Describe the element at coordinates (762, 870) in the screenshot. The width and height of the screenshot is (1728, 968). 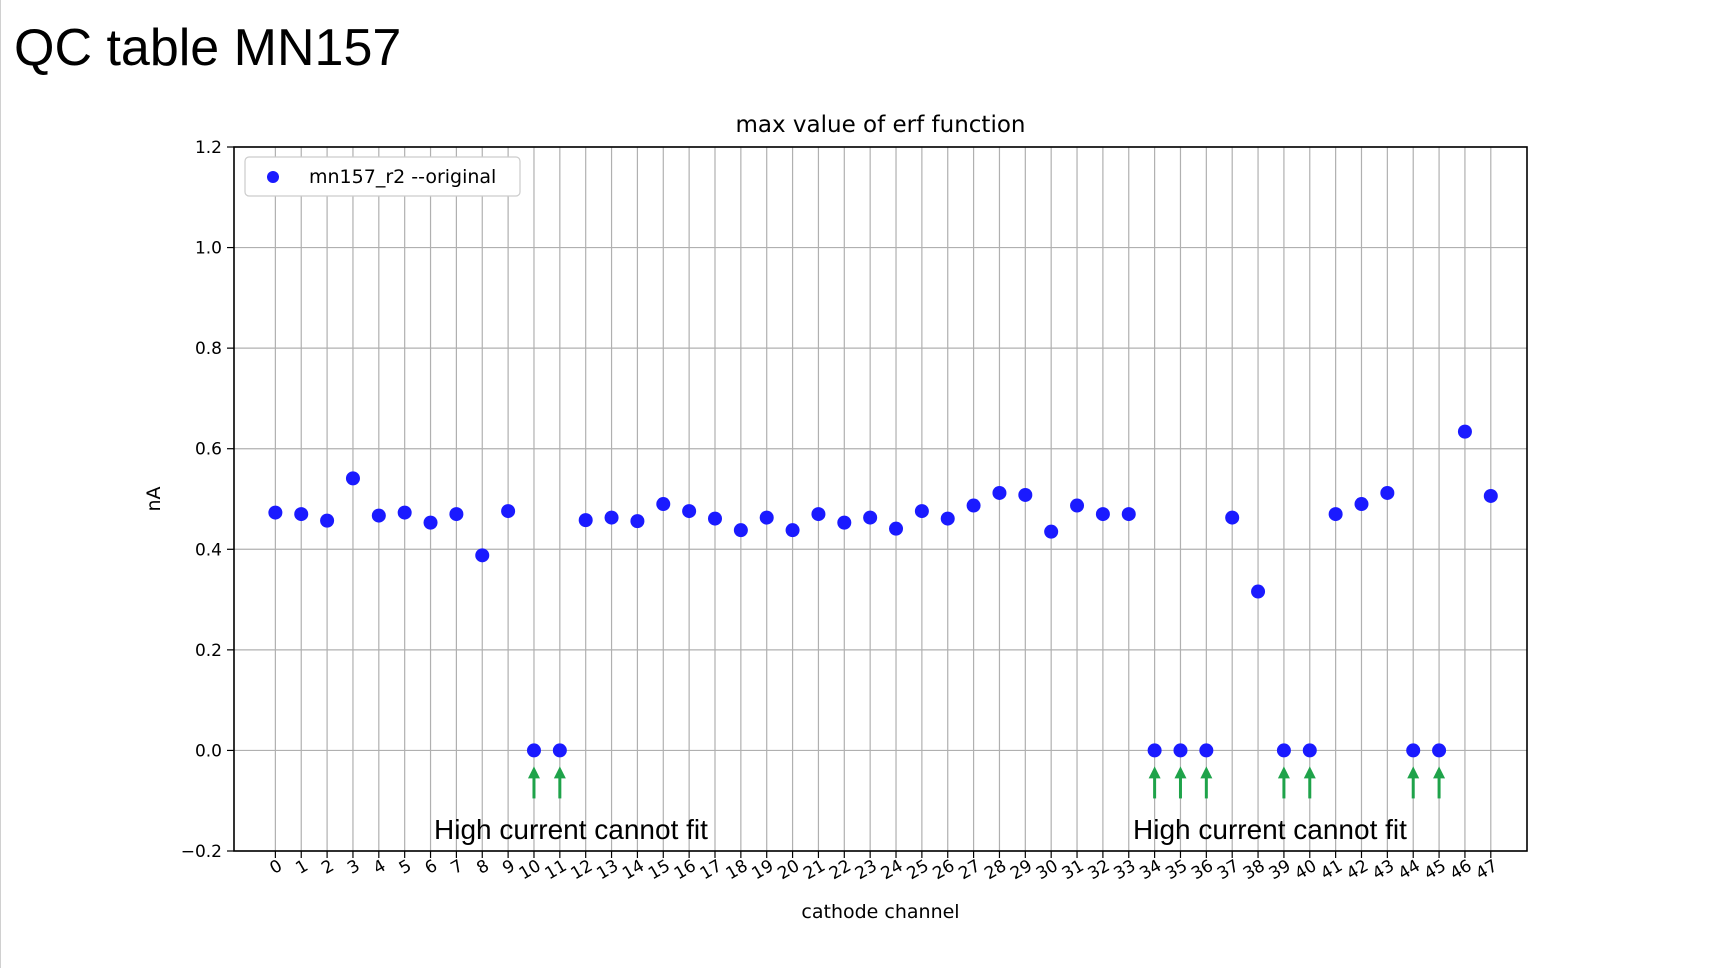
I see `x-tick-label: 19` at that location.